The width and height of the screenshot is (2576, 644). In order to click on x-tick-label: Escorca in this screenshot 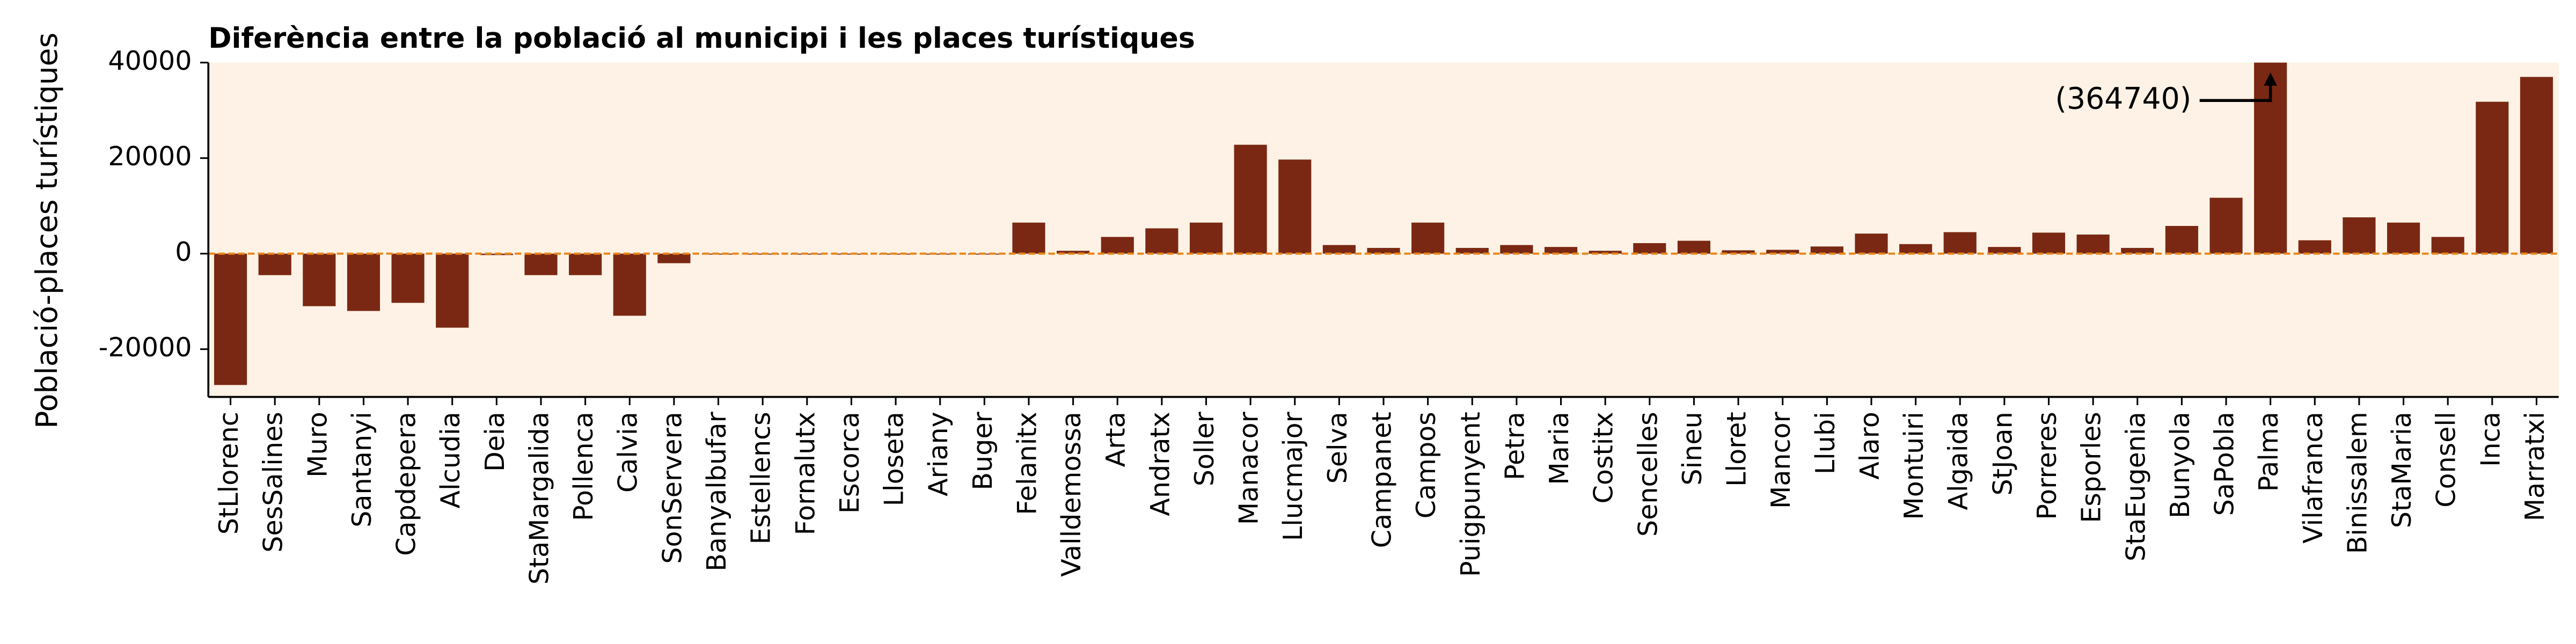, I will do `click(849, 463)`.